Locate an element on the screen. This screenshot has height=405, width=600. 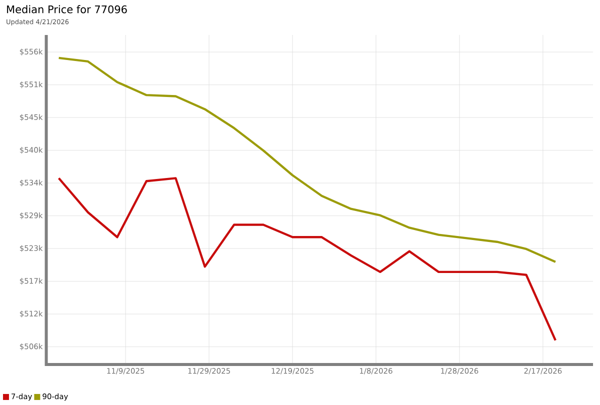
chart-title: Median Price for 77096 is located at coordinates (67, 9).